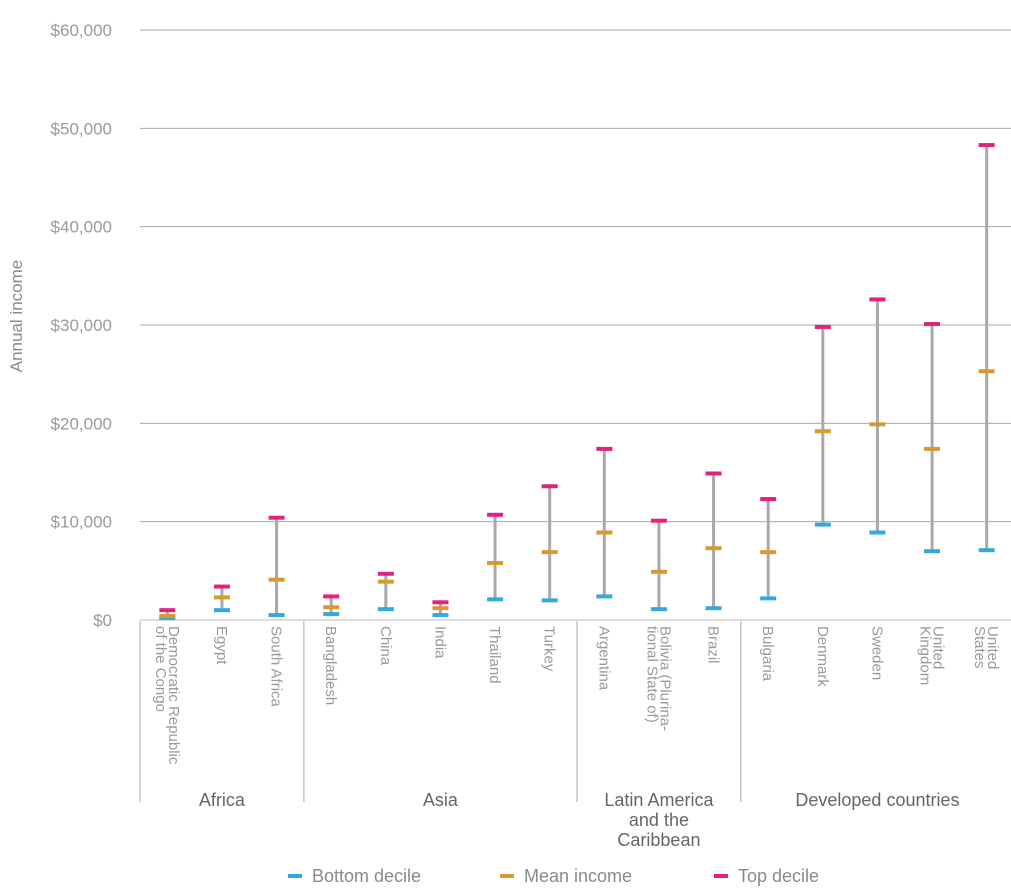 Image resolution: width=1011 pixels, height=888 pixels. What do you see at coordinates (439, 642) in the screenshot?
I see `category-label: India` at bounding box center [439, 642].